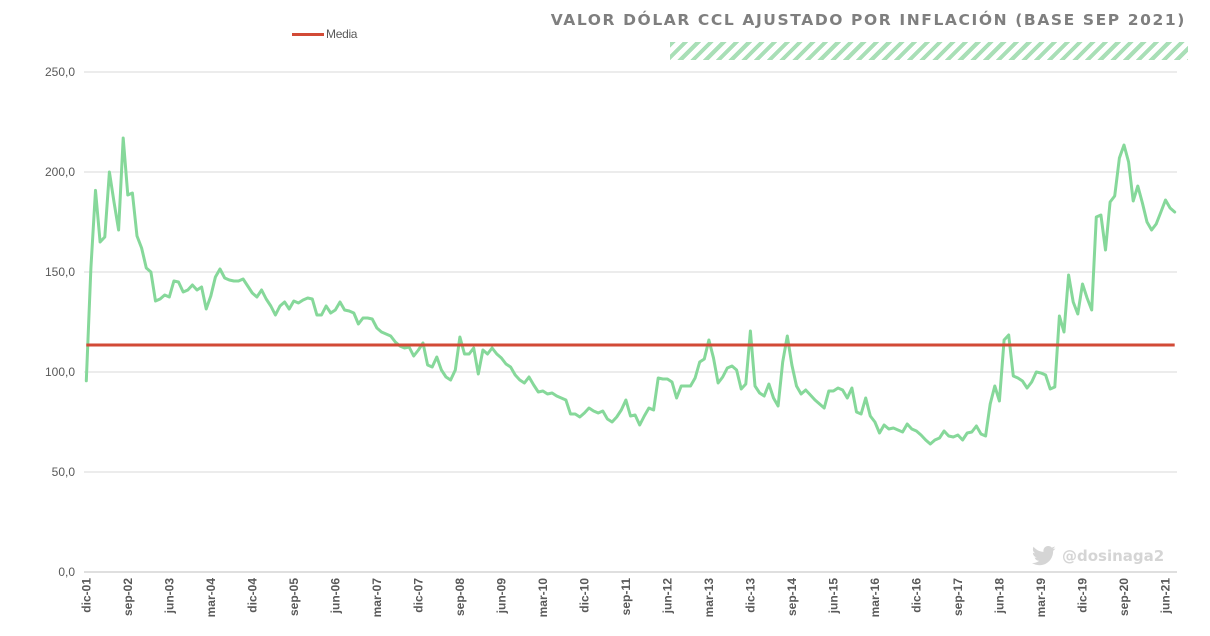 The image size is (1210, 636). Describe the element at coordinates (501, 596) in the screenshot. I see `x-tick-label: jun-09` at that location.